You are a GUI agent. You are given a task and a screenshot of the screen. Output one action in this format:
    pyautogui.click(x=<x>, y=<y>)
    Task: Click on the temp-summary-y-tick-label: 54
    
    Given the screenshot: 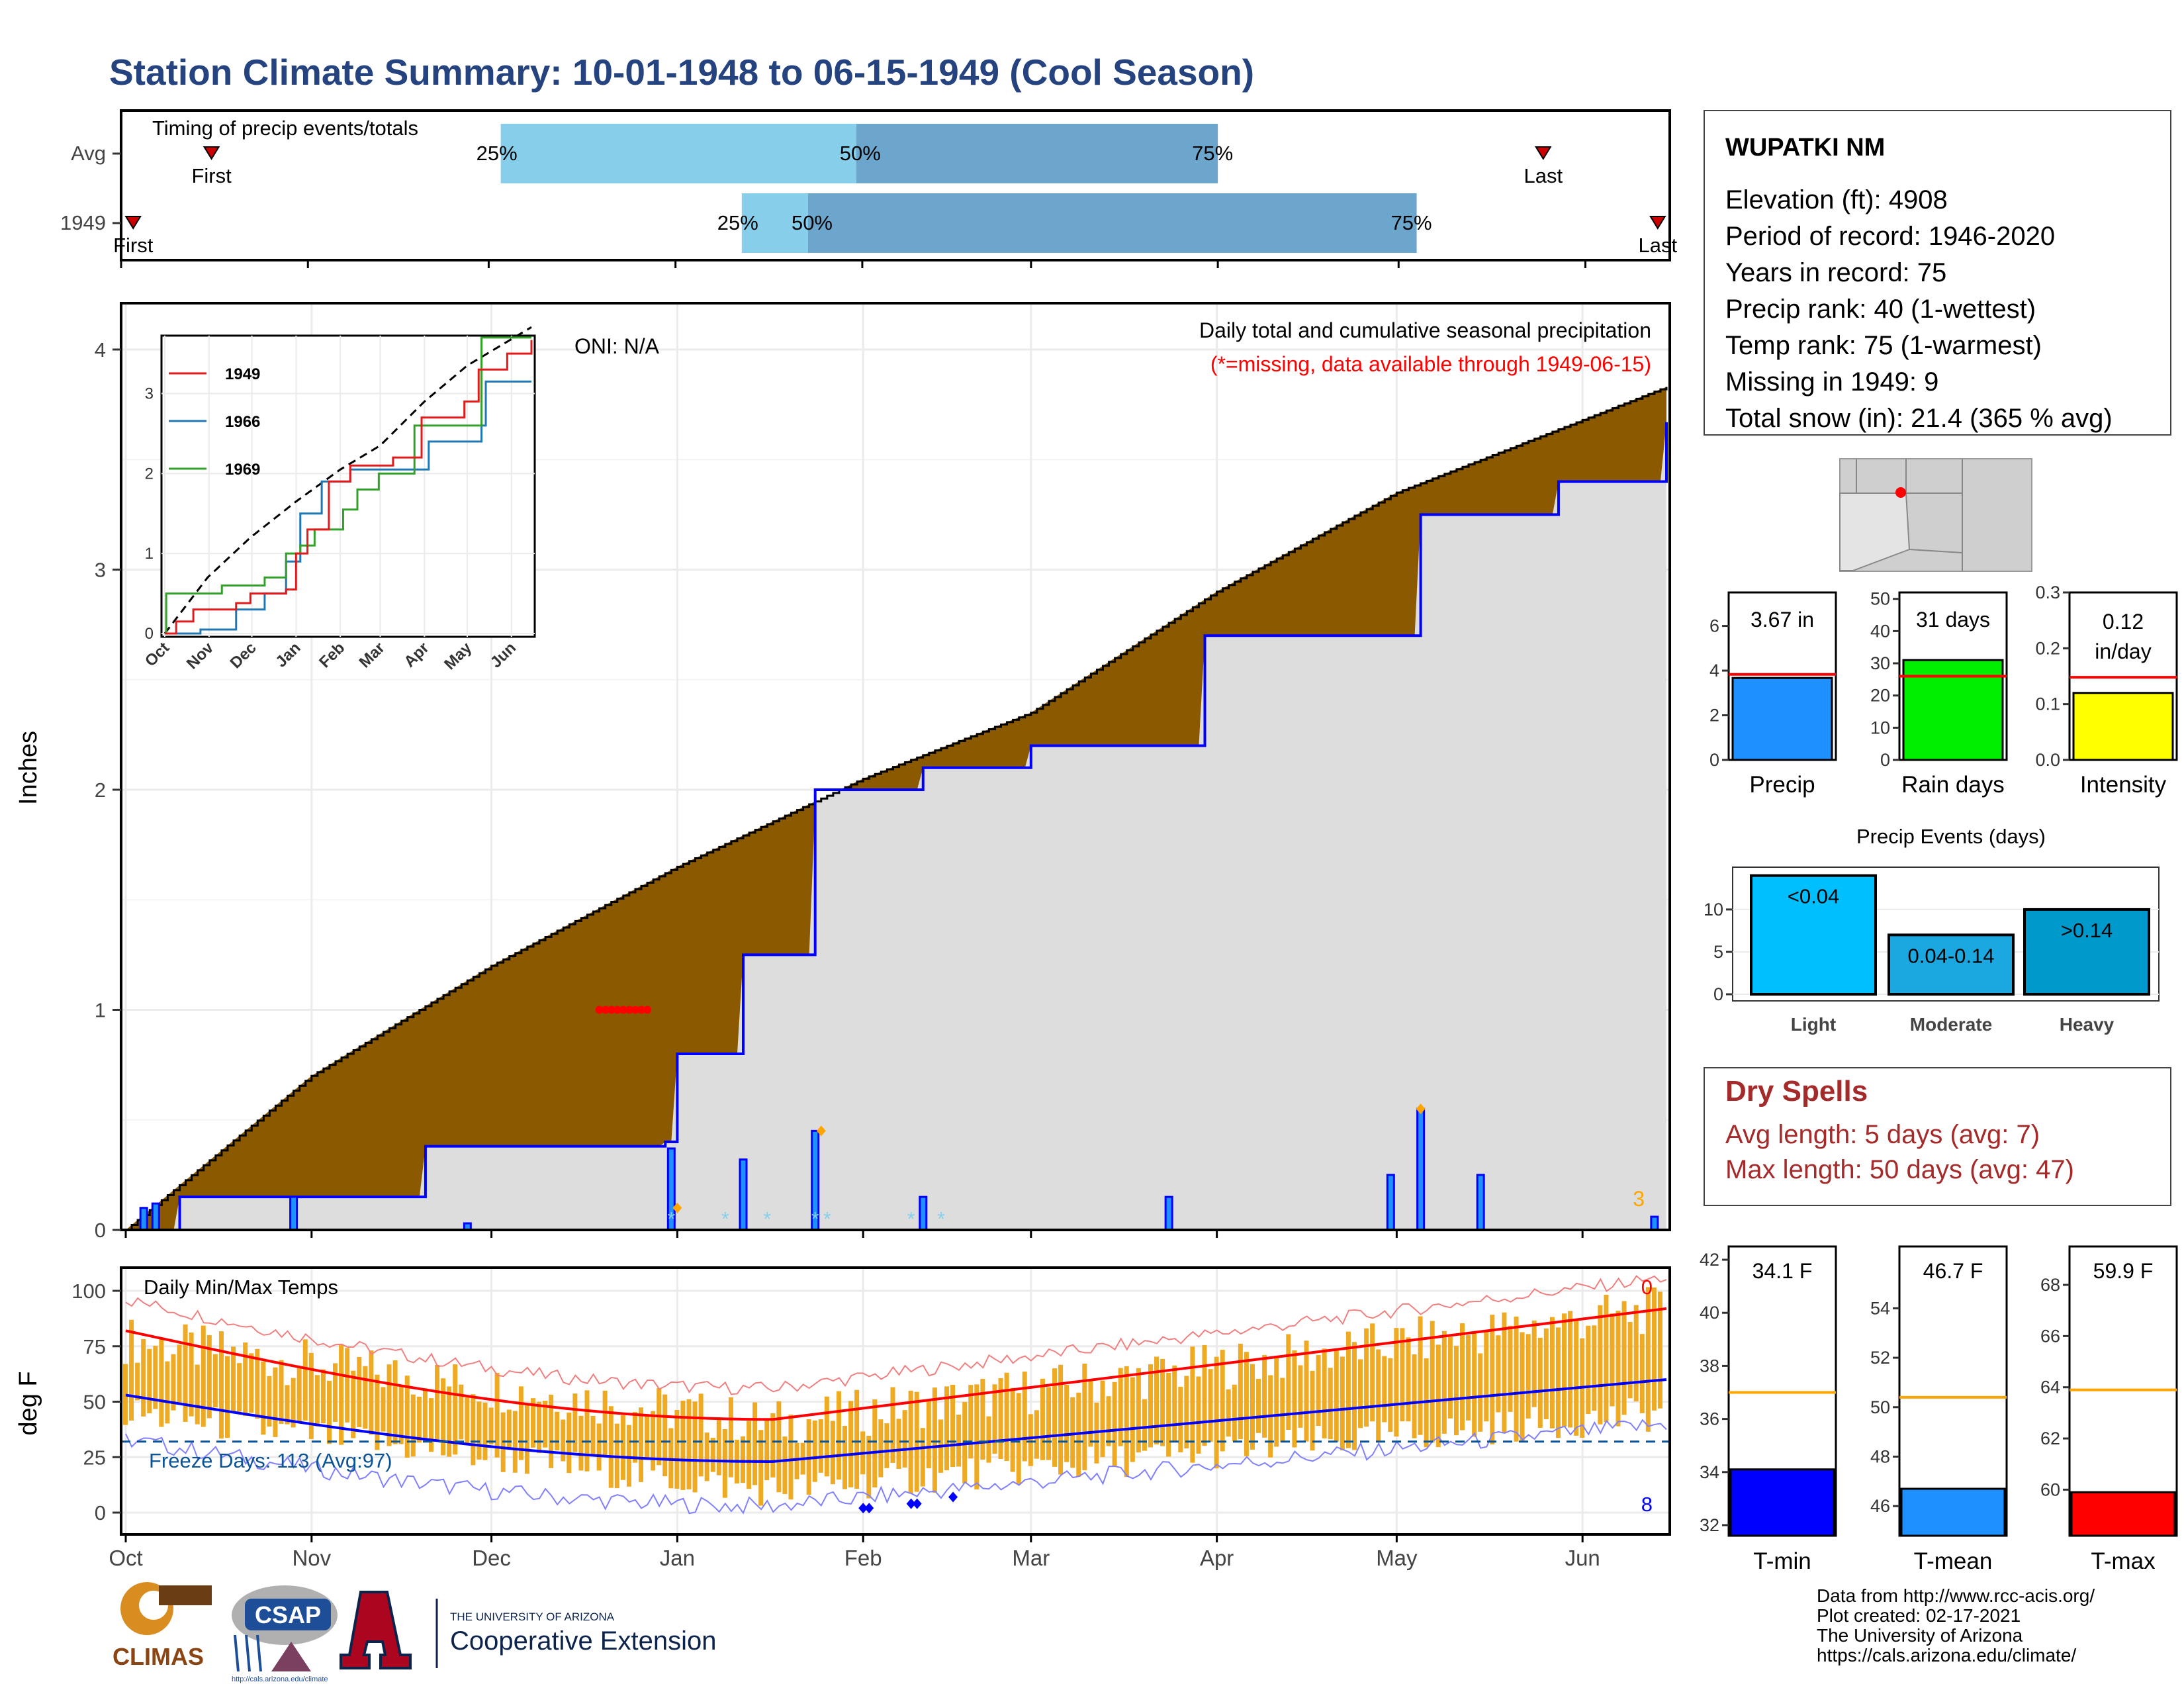 What is the action you would take?
    pyautogui.click(x=1880, y=1308)
    